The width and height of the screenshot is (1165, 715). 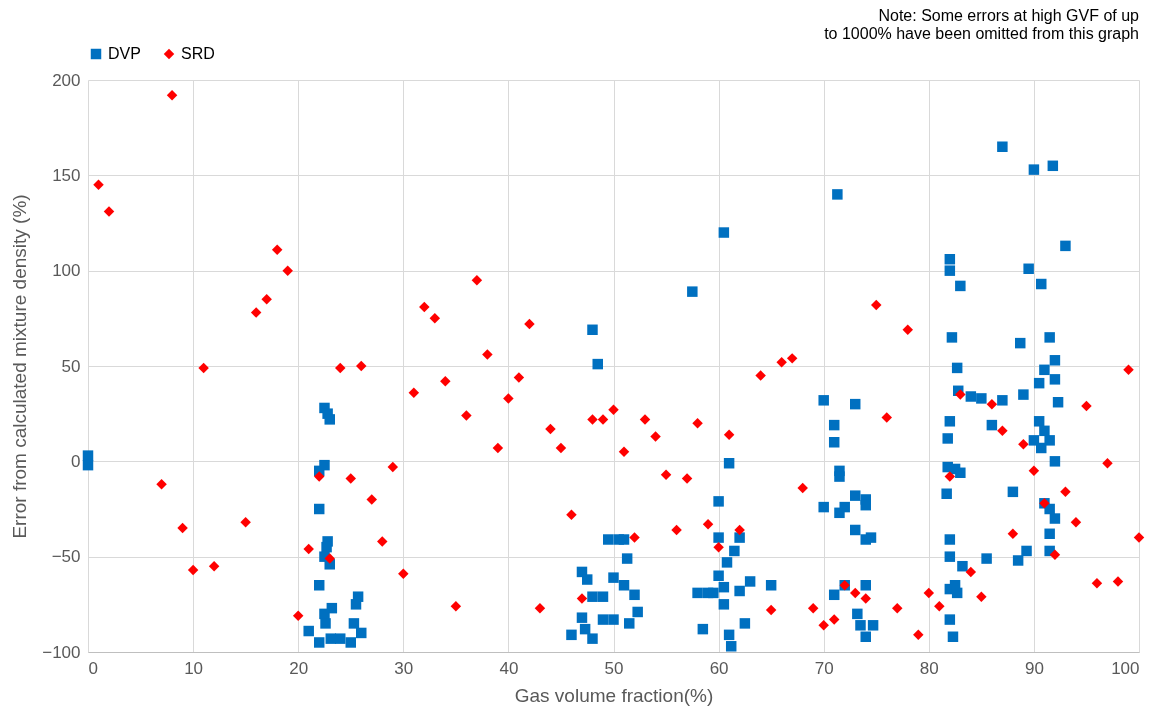 I want to click on y-tick-label: −50, so click(x=66, y=557).